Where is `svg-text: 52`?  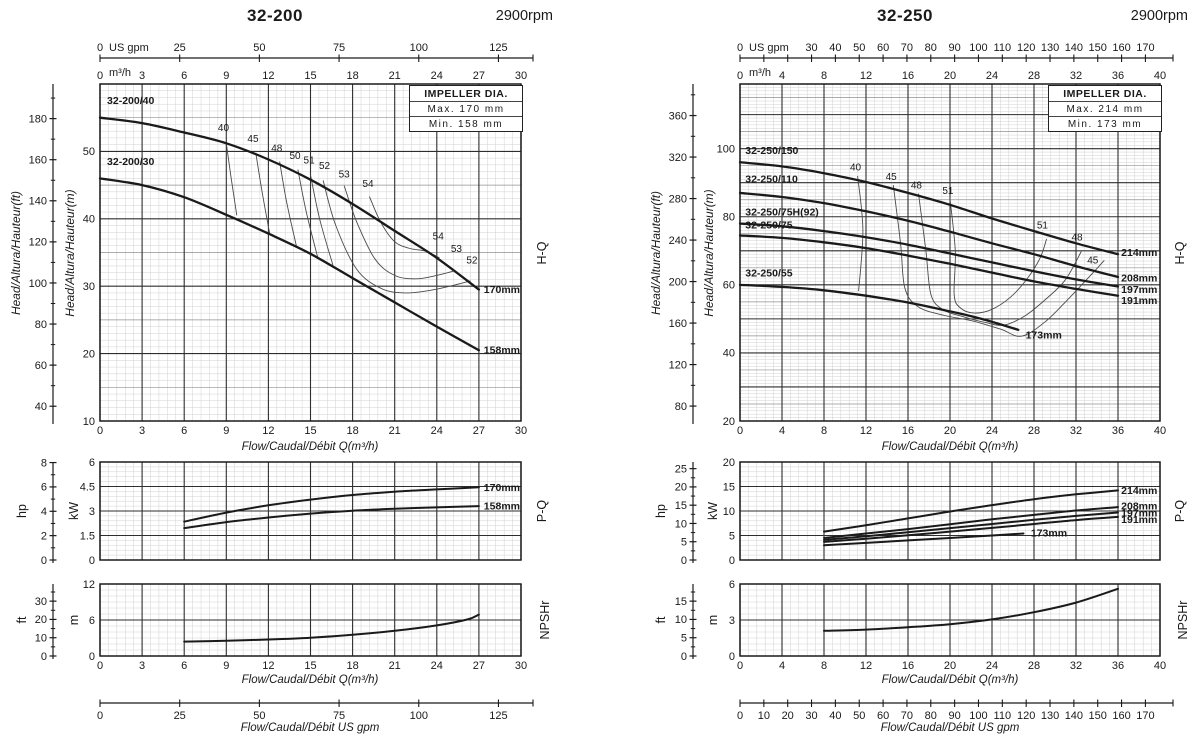
svg-text: 52 is located at coordinates (325, 166).